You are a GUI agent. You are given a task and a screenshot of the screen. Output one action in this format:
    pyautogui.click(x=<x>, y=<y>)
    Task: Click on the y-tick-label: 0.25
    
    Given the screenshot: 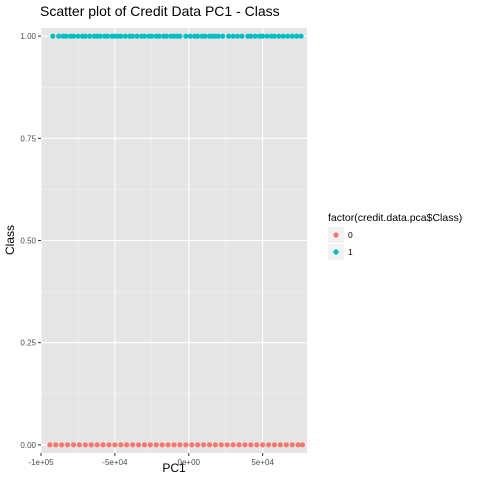 What is the action you would take?
    pyautogui.click(x=28, y=343)
    